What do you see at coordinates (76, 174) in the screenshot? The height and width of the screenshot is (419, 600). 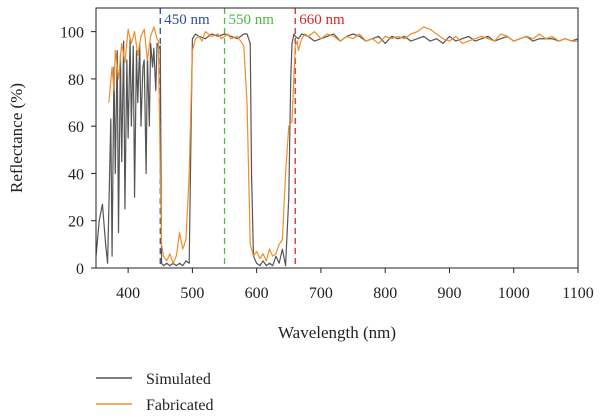 I see `y-tick-label-2: 40` at bounding box center [76, 174].